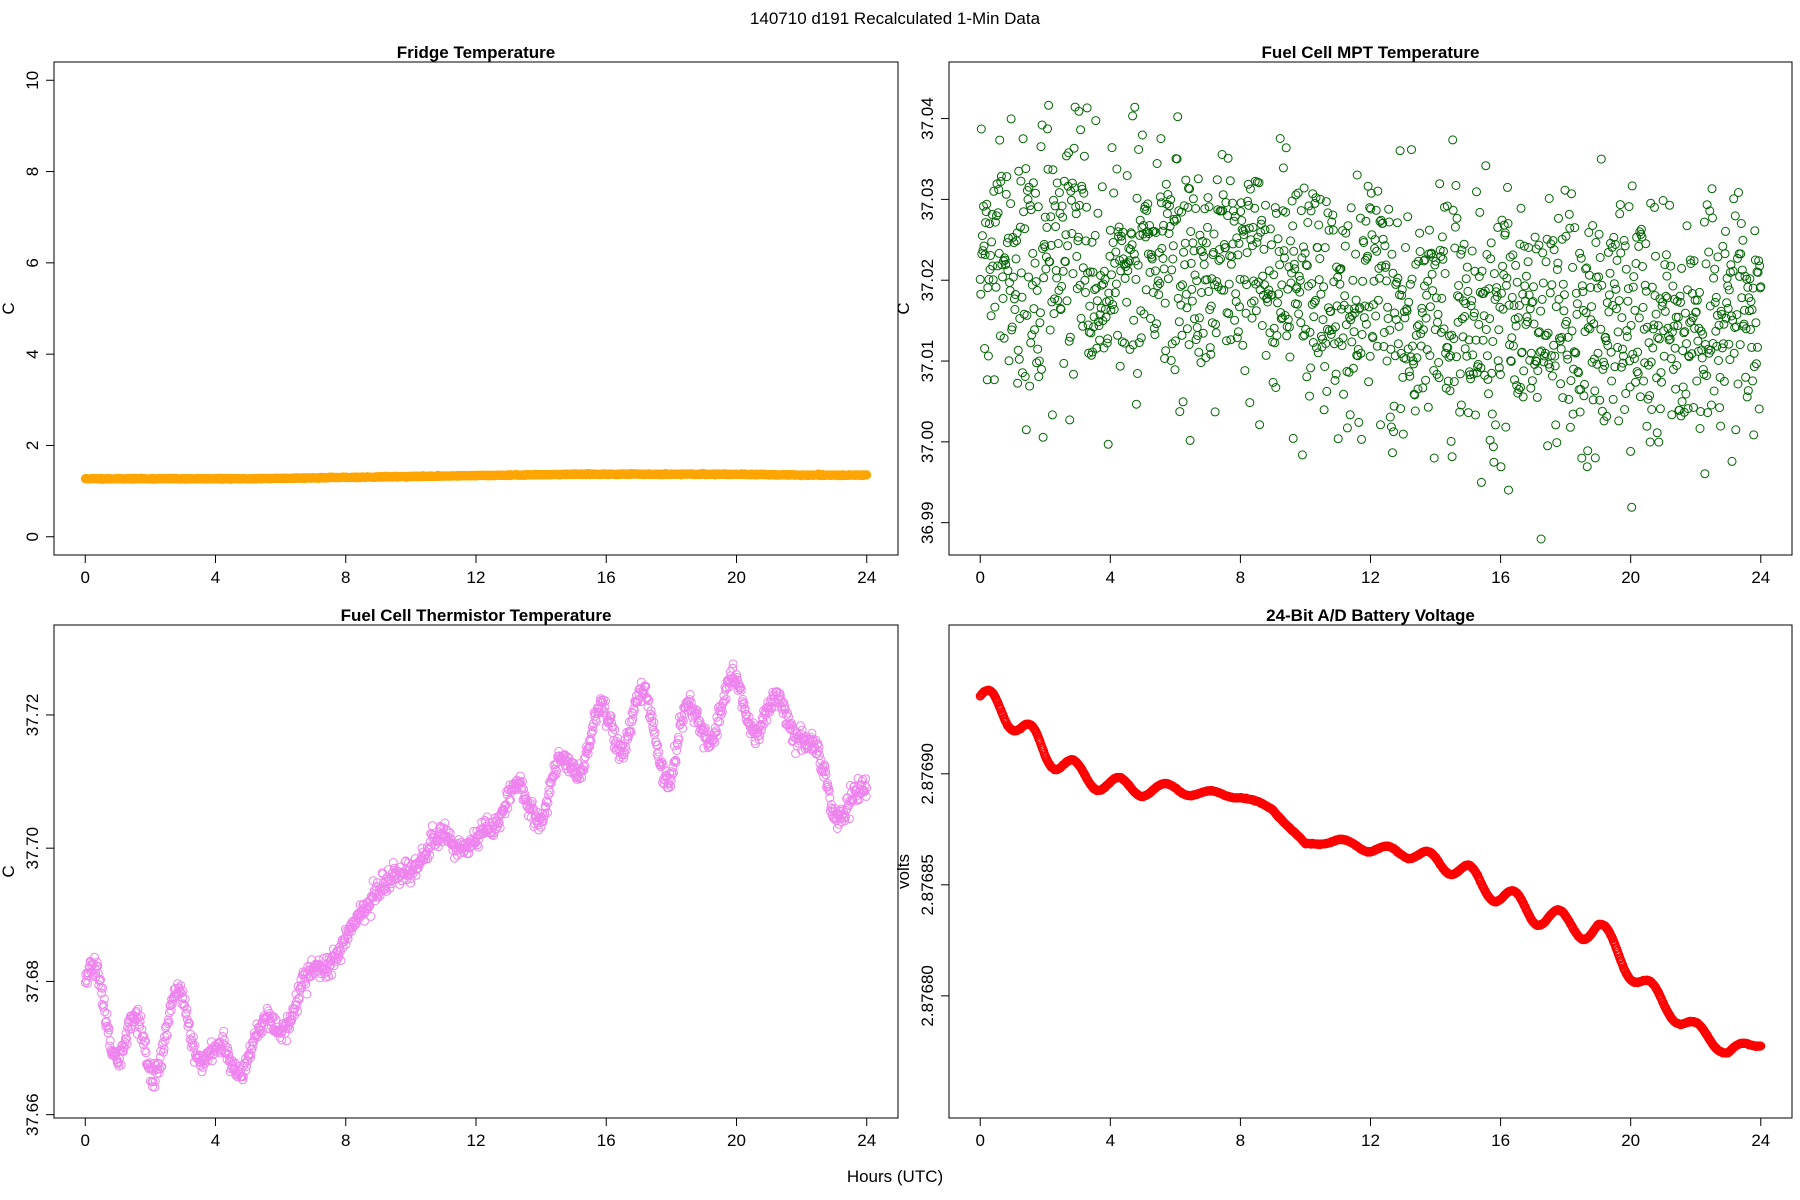 This screenshot has width=1800, height=1200. What do you see at coordinates (32, 1114) in the screenshot?
I see `y-tick-label: 37.66` at bounding box center [32, 1114].